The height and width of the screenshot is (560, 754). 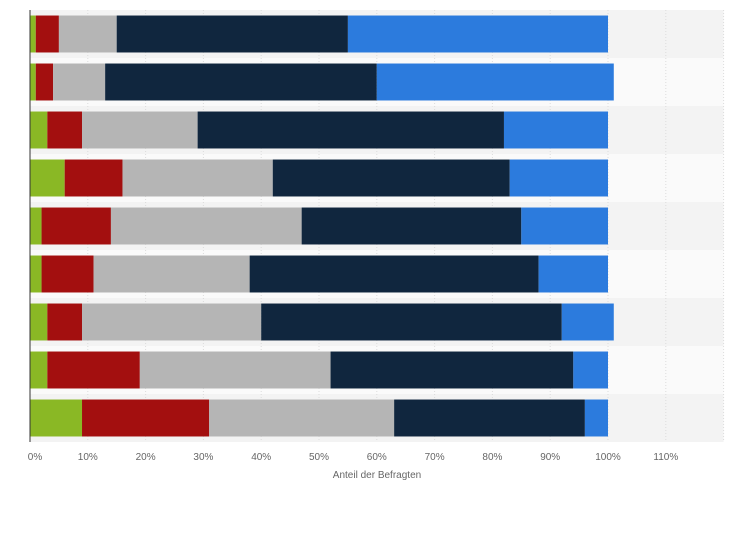 I want to click on x-tick-label: 30%, so click(x=203, y=457).